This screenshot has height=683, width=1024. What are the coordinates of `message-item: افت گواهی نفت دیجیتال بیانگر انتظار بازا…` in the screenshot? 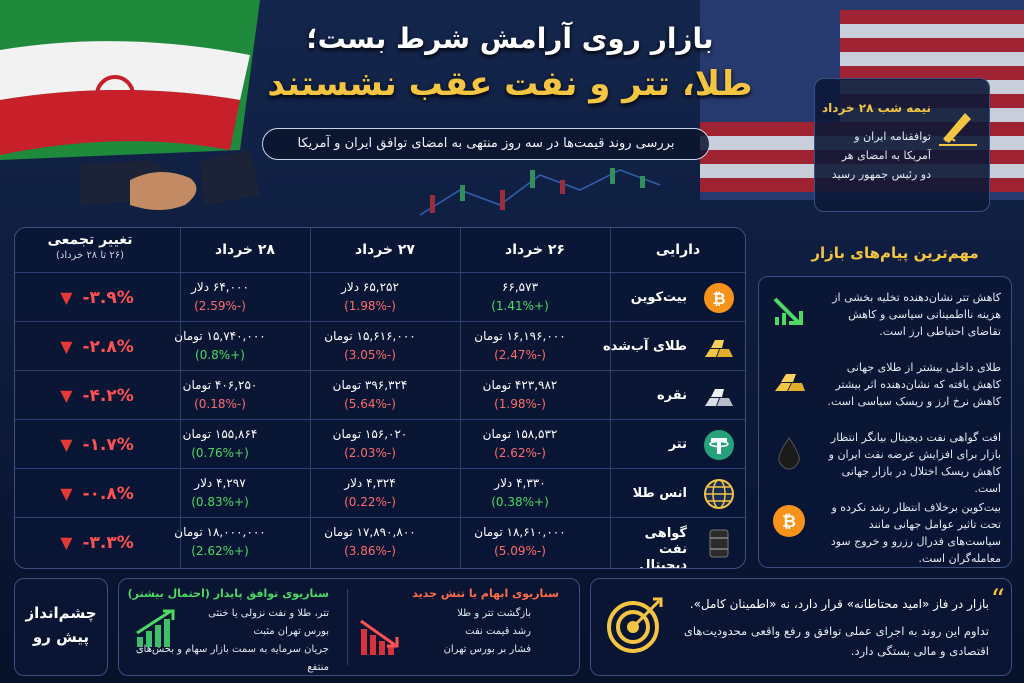 It's located at (914, 463).